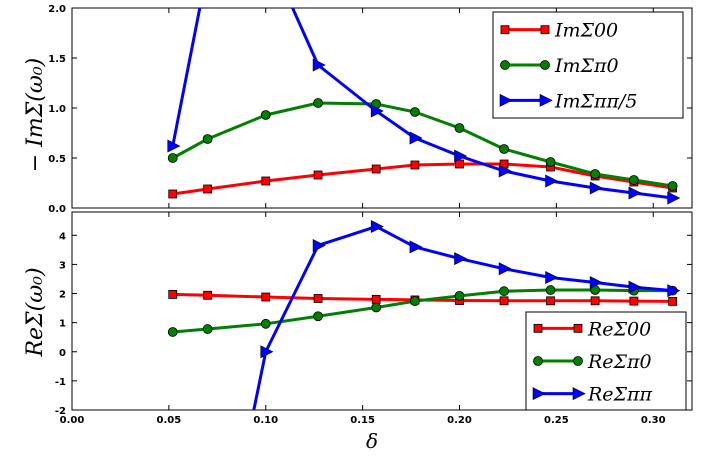 The height and width of the screenshot is (463, 706). What do you see at coordinates (35, 312) in the screenshot?
I see `y-axis-label: ReΣ(ω₀)` at bounding box center [35, 312].